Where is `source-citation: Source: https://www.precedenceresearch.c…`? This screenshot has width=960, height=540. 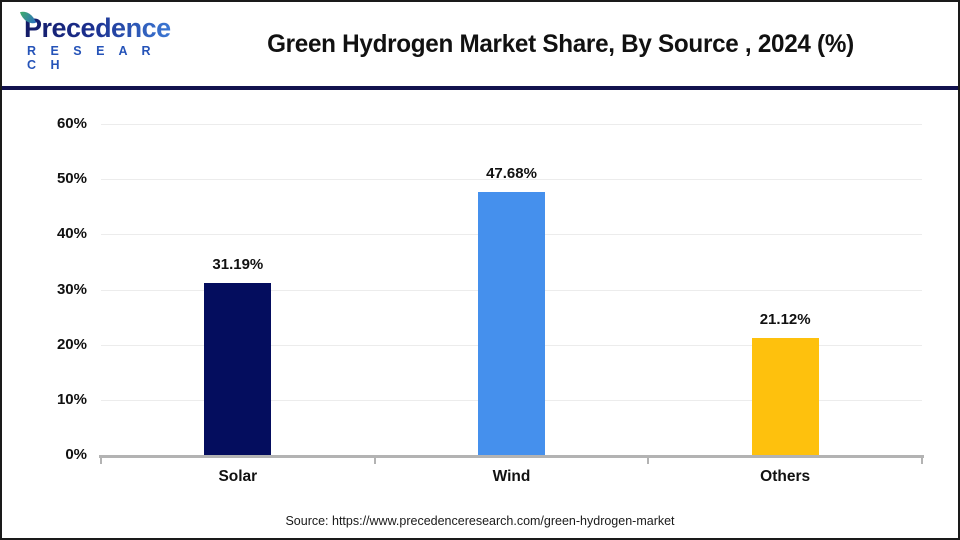
source-citation: Source: https://www.precedenceresearch.c… is located at coordinates (480, 521).